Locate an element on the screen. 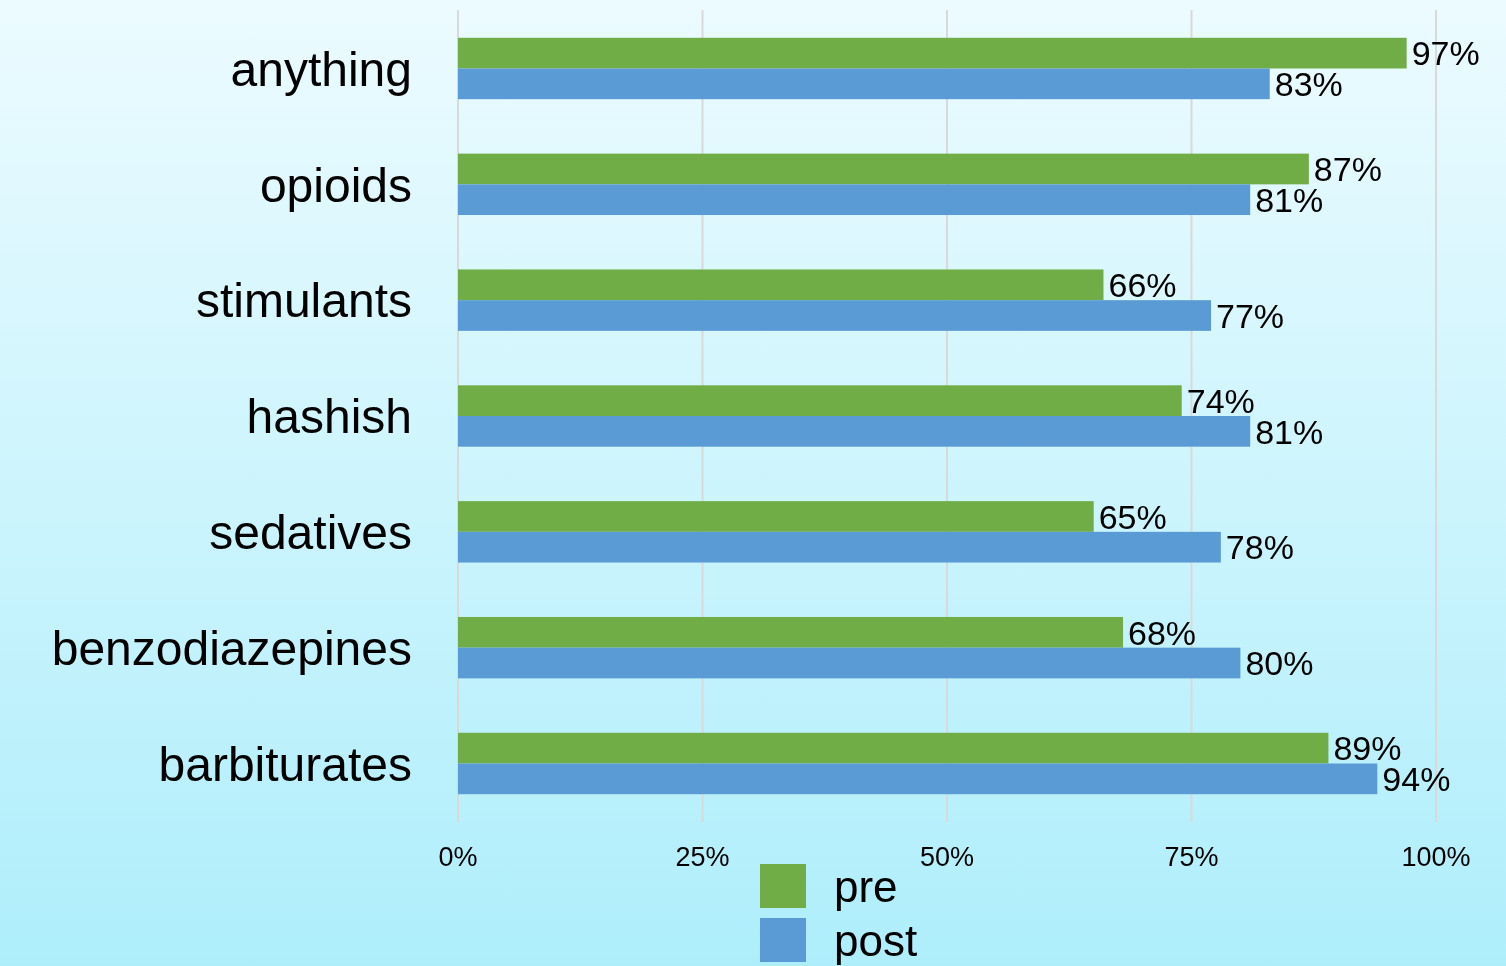 The width and height of the screenshot is (1506, 966). legend-label: pre is located at coordinates (866, 886).